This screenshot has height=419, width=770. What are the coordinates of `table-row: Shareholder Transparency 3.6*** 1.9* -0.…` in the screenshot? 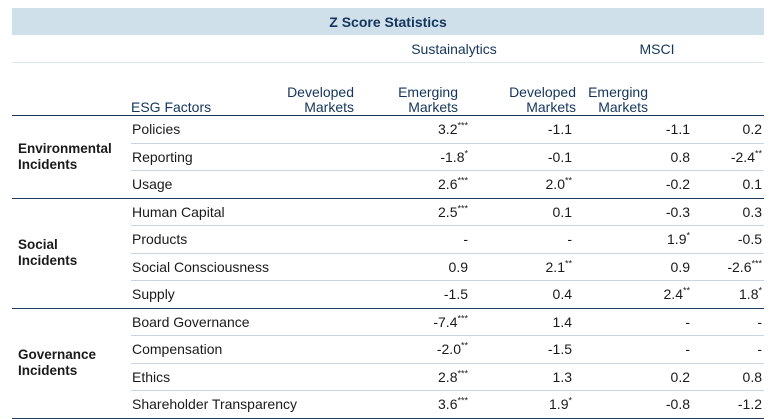 It's located at (447, 404).